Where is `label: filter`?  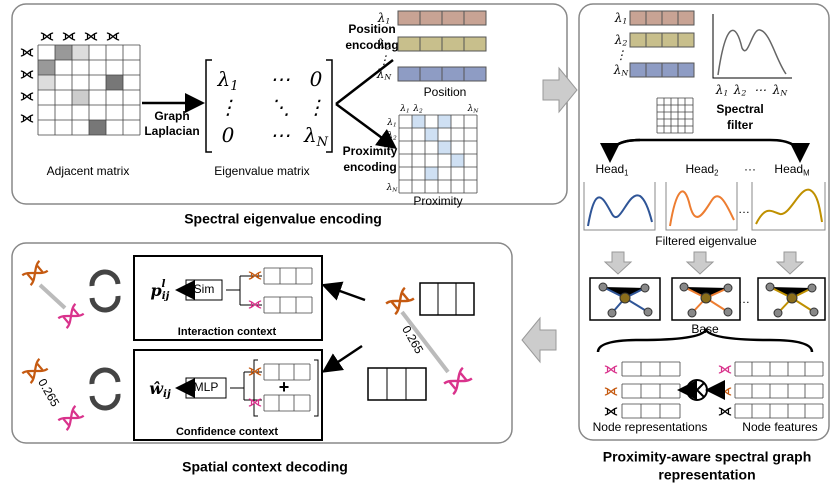
label: filter is located at coordinates (740, 125).